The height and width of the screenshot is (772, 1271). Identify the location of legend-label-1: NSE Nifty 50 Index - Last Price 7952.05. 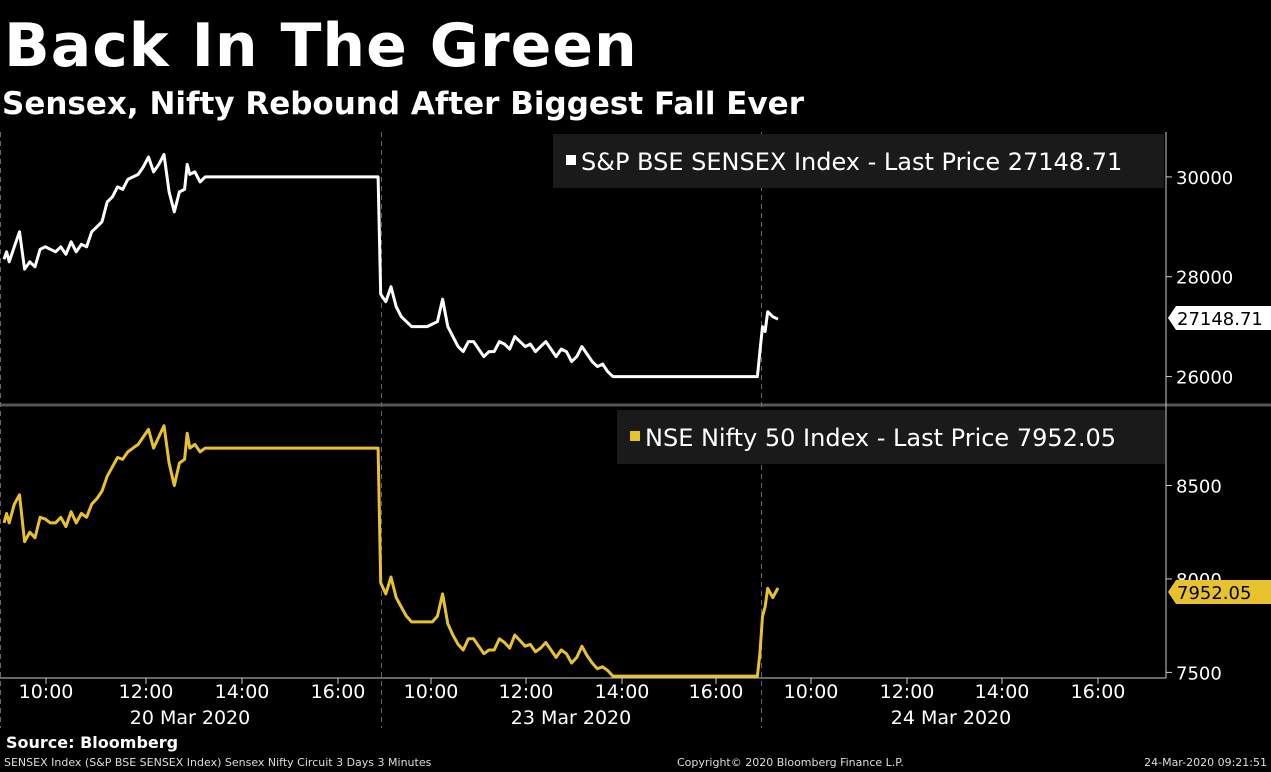
(880, 438).